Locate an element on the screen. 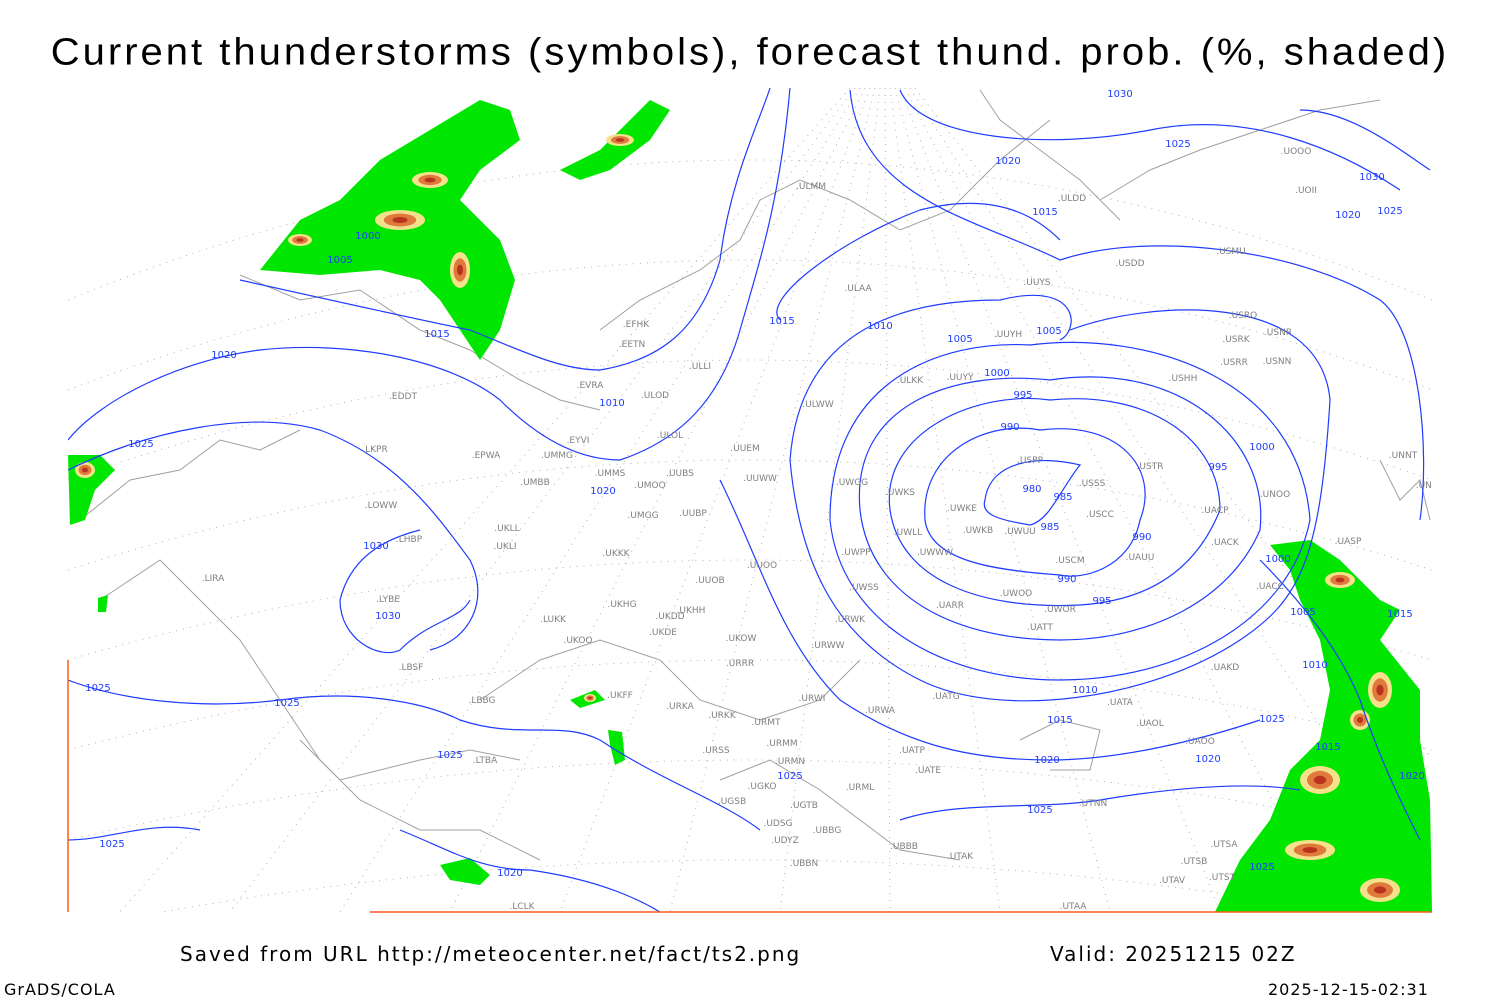  station-label: .UBBN is located at coordinates (804, 864).